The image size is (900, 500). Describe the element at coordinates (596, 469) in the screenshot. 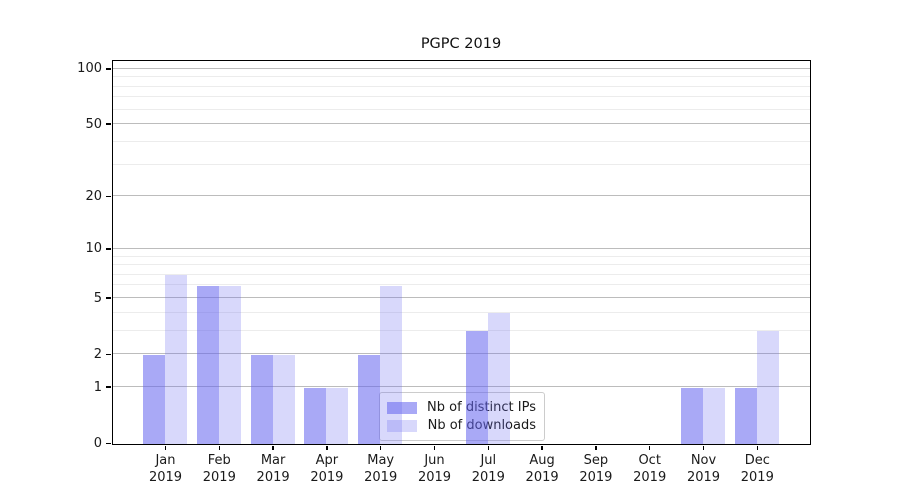

I see `x-tick-label-sep: Sep 2019` at that location.